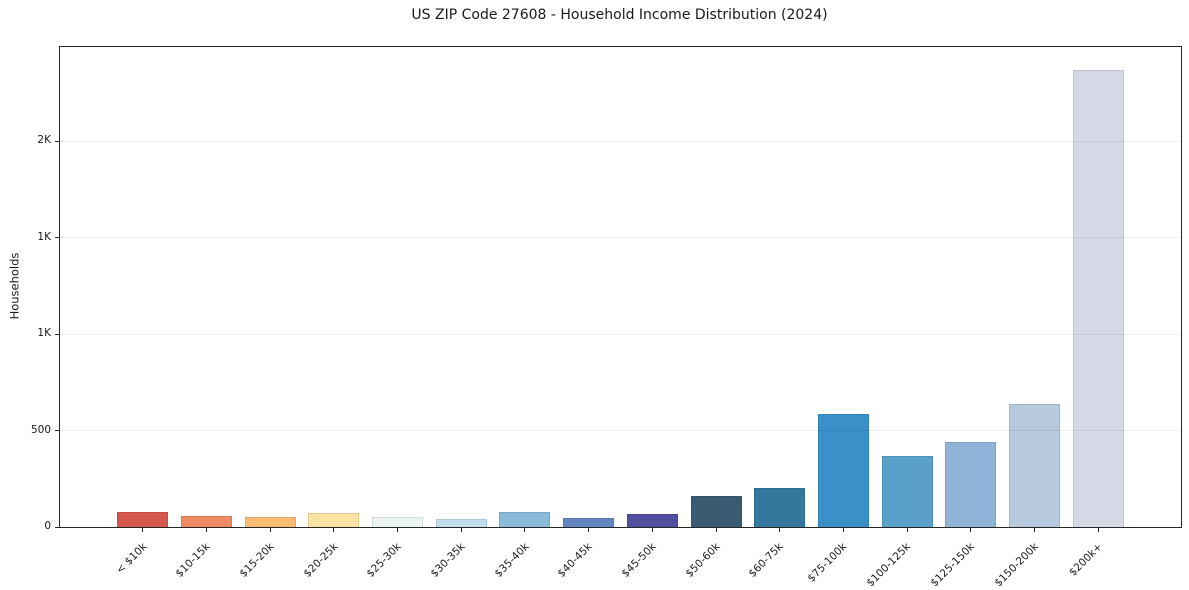  Describe the element at coordinates (47, 526) in the screenshot. I see `y-axis-tick-label-0: 0` at that location.